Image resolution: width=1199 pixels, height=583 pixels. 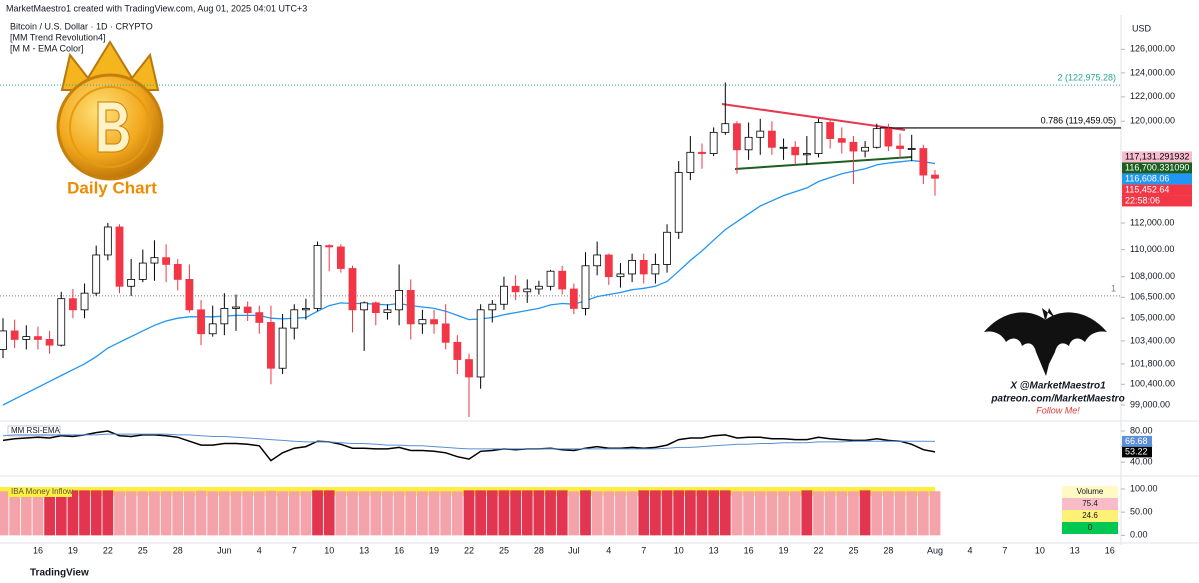 I want to click on price-badge-label: 116,700.331090, so click(x=1157, y=167).